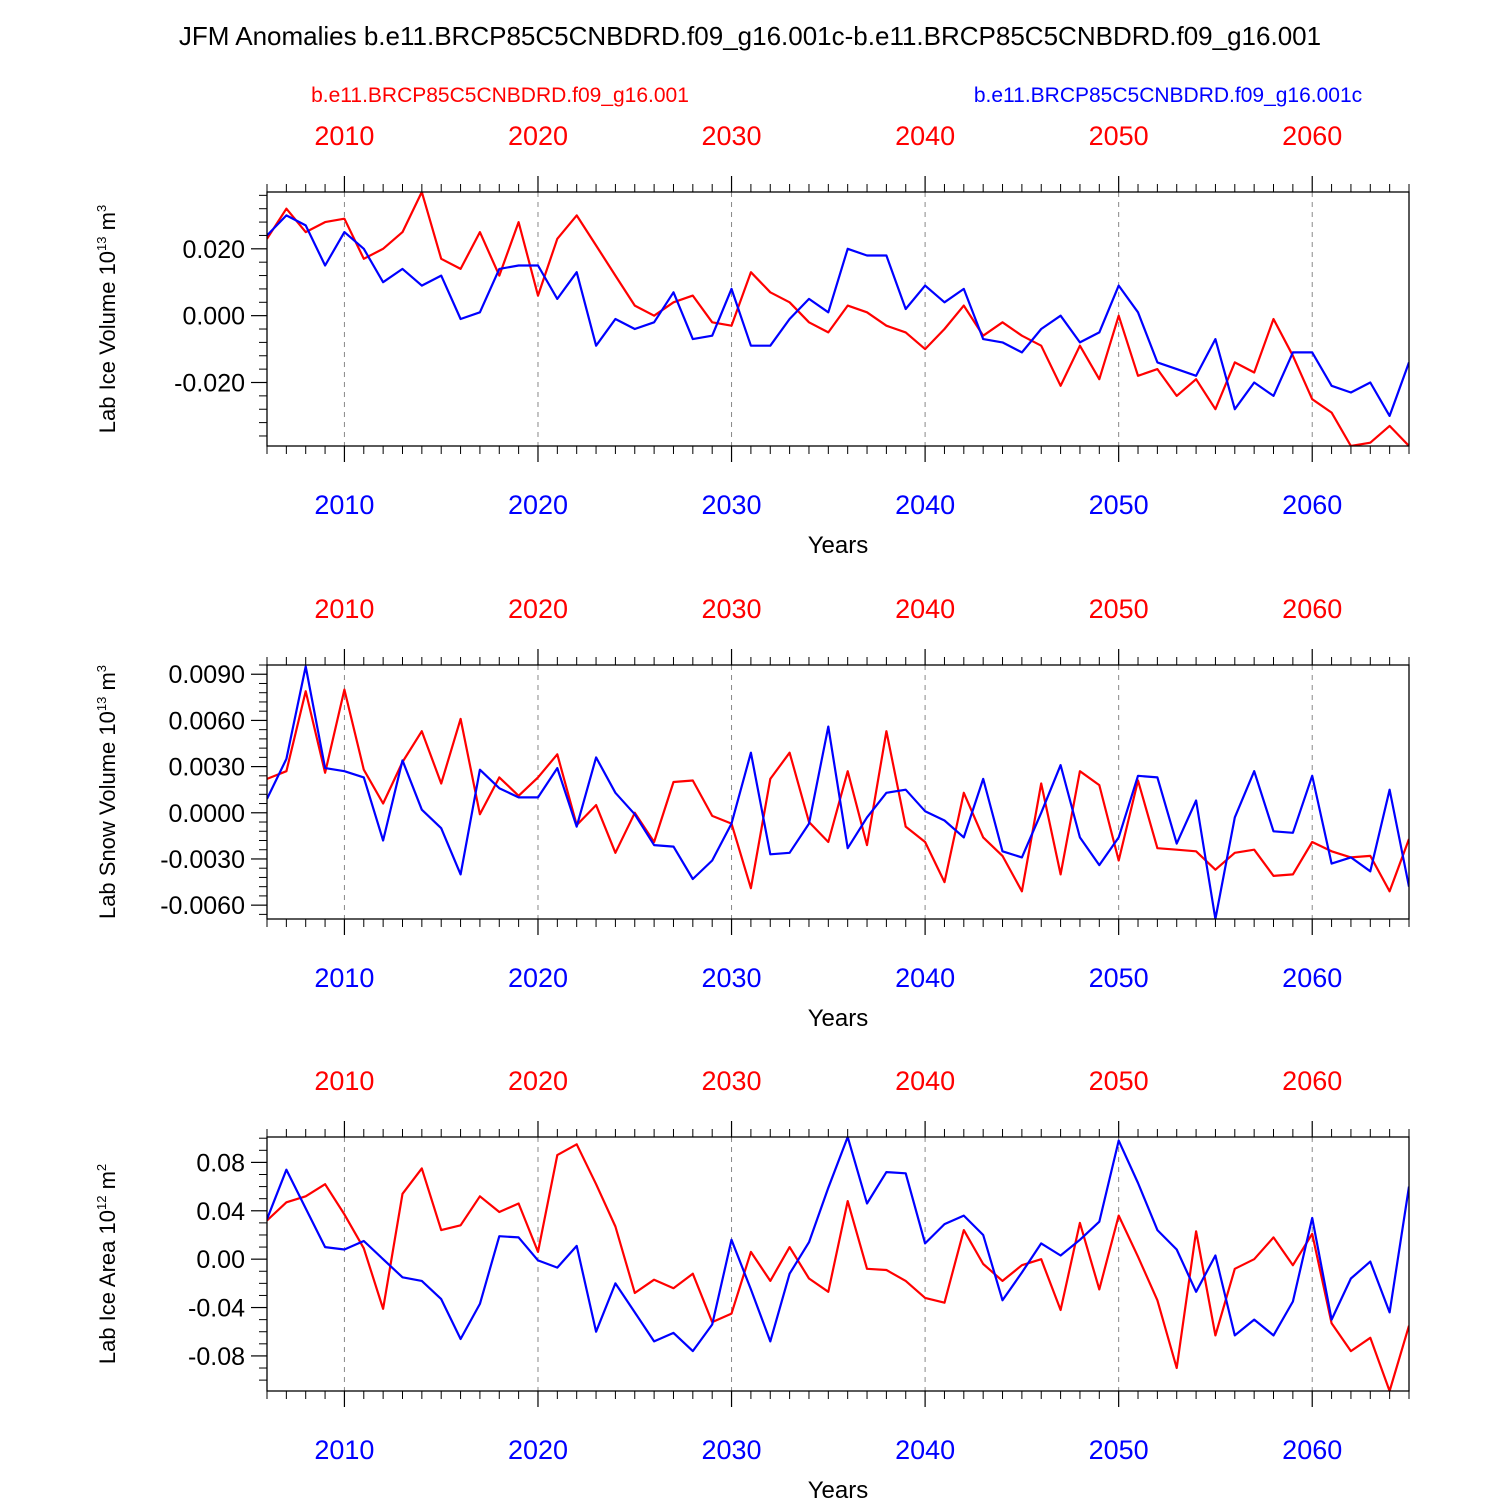 The height and width of the screenshot is (1500, 1500). I want to click on chart-2-x-axis-title: Years, so click(838, 1018).